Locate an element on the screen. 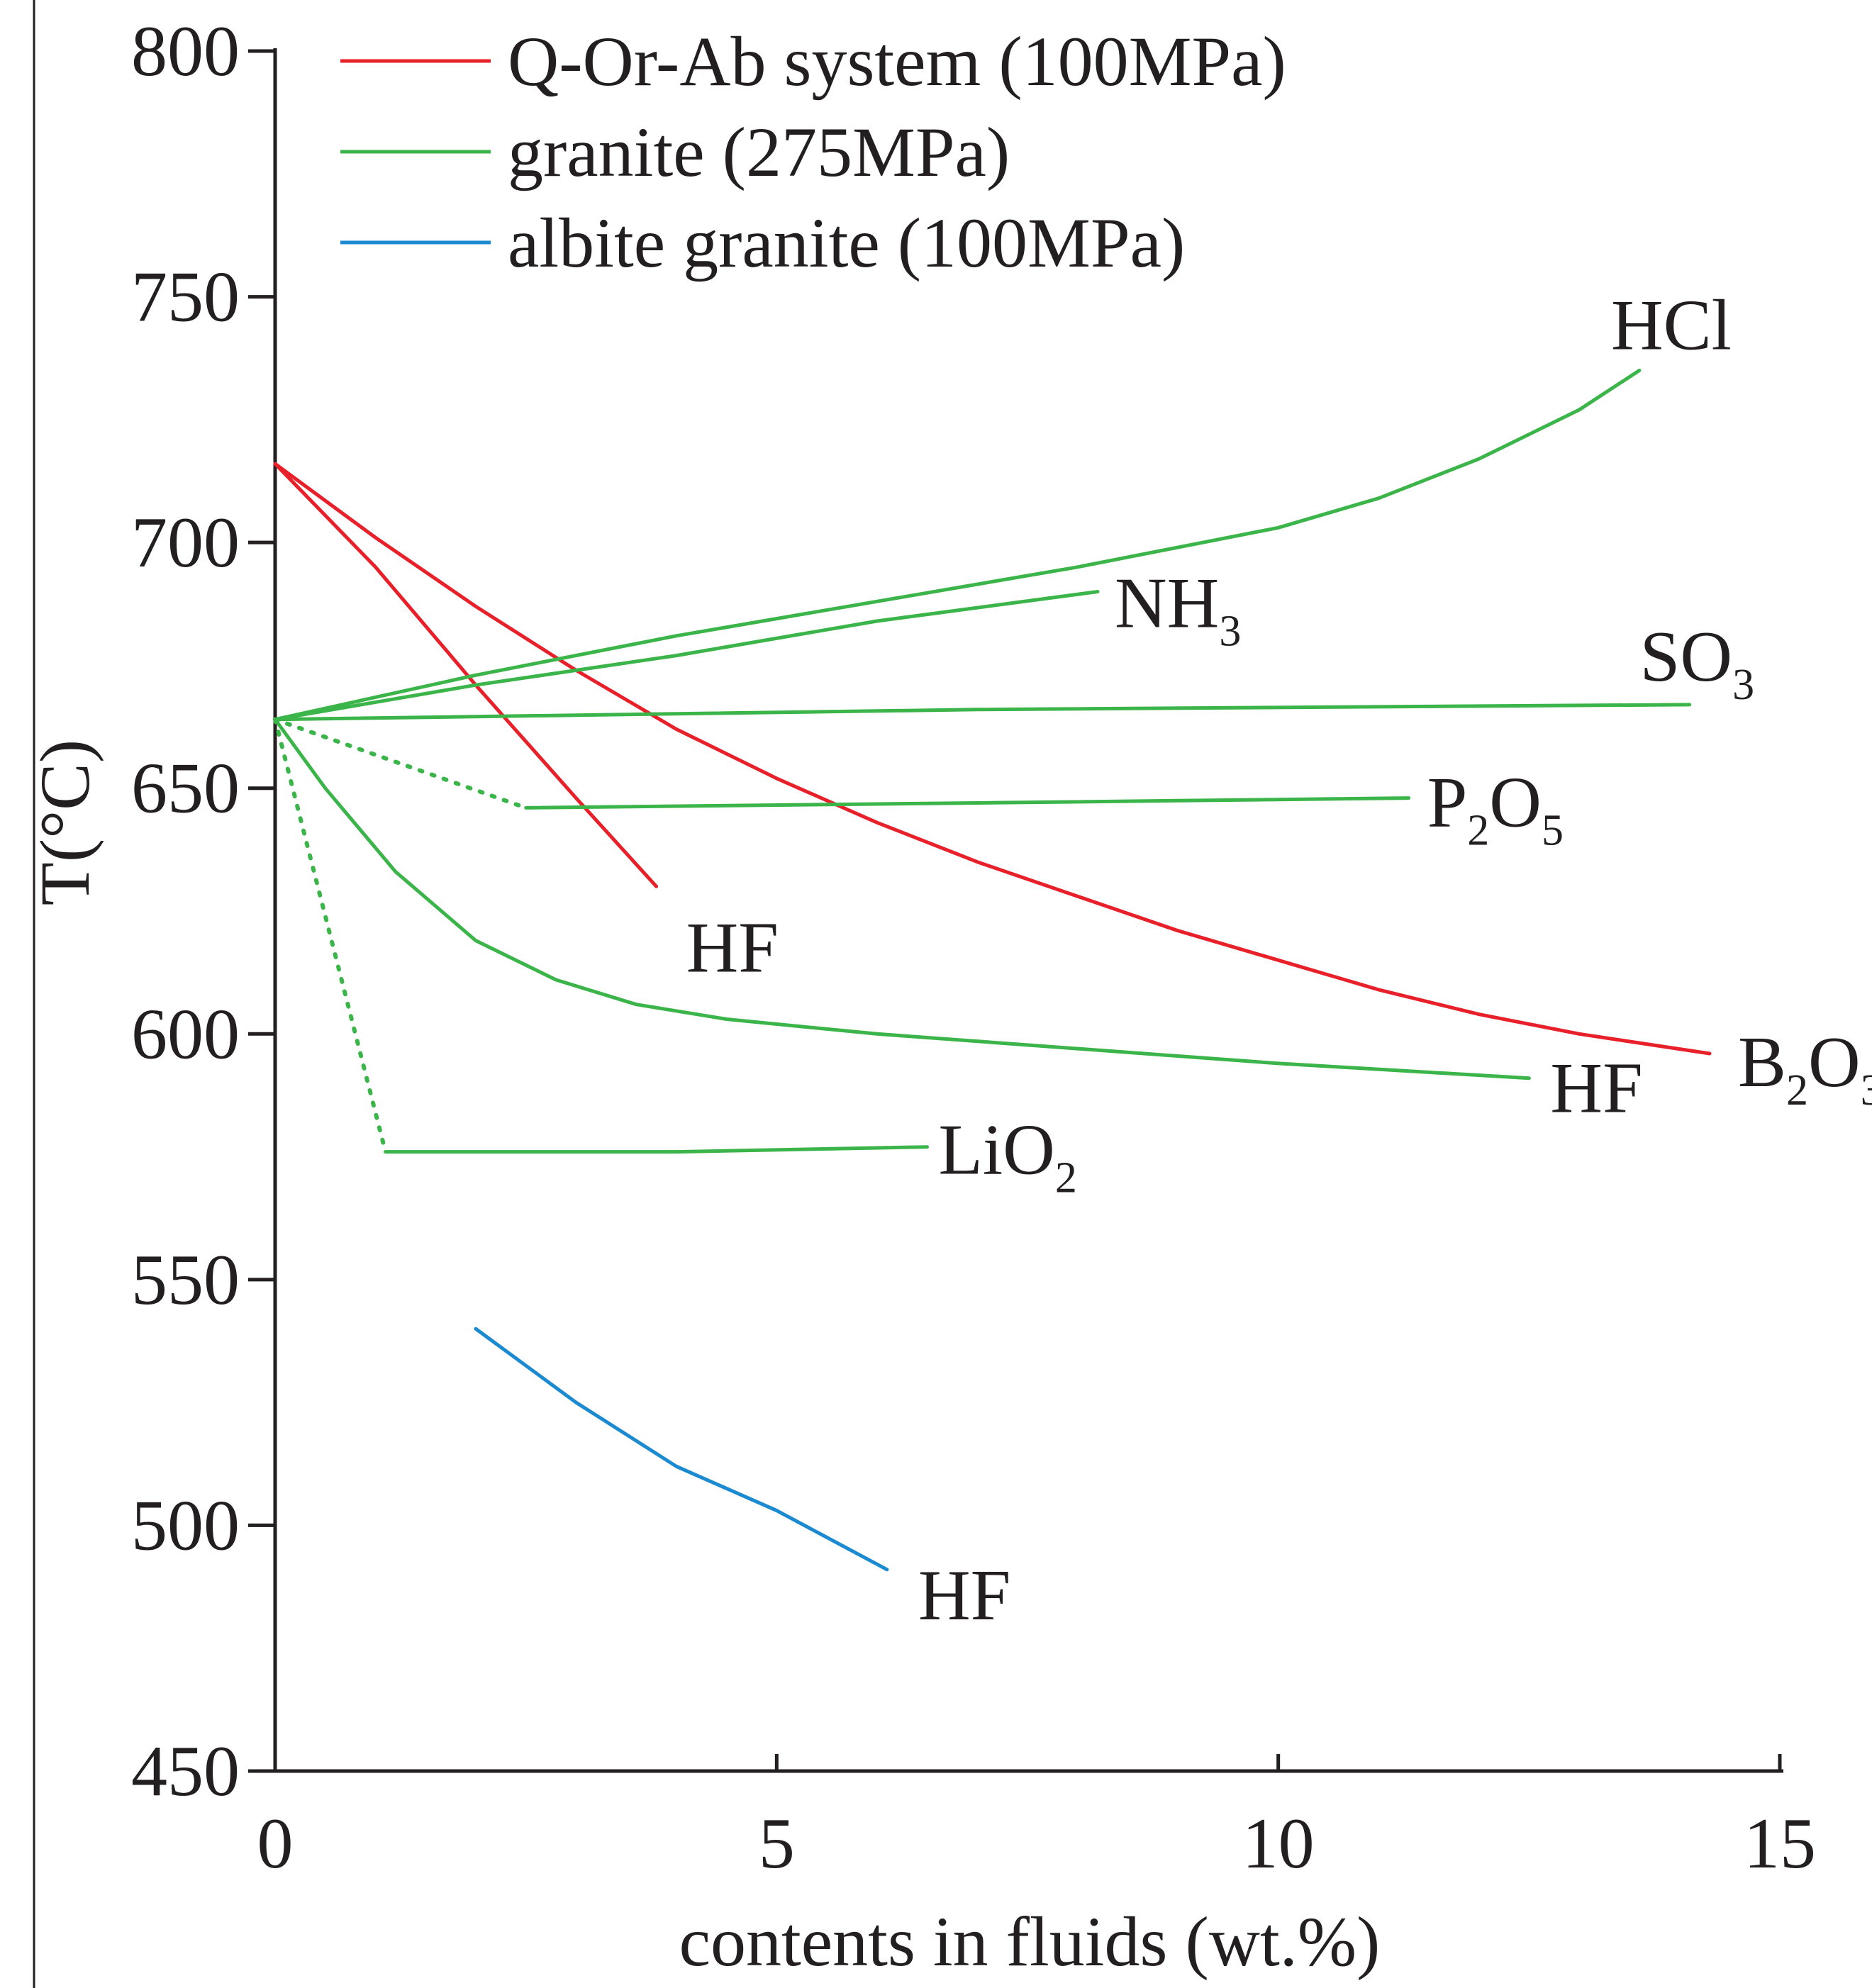 This screenshot has width=1872, height=1988. x-tick-label-10: 10 is located at coordinates (1278, 1844).